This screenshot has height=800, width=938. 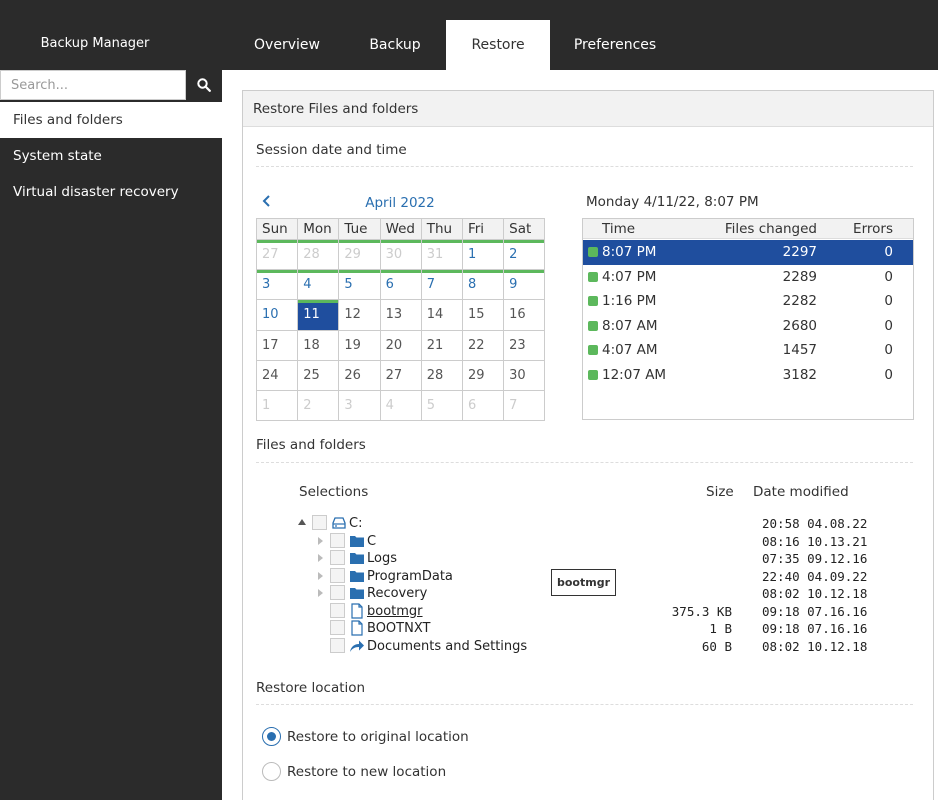 I want to click on collapse-toggle-icon, so click(x=302, y=522).